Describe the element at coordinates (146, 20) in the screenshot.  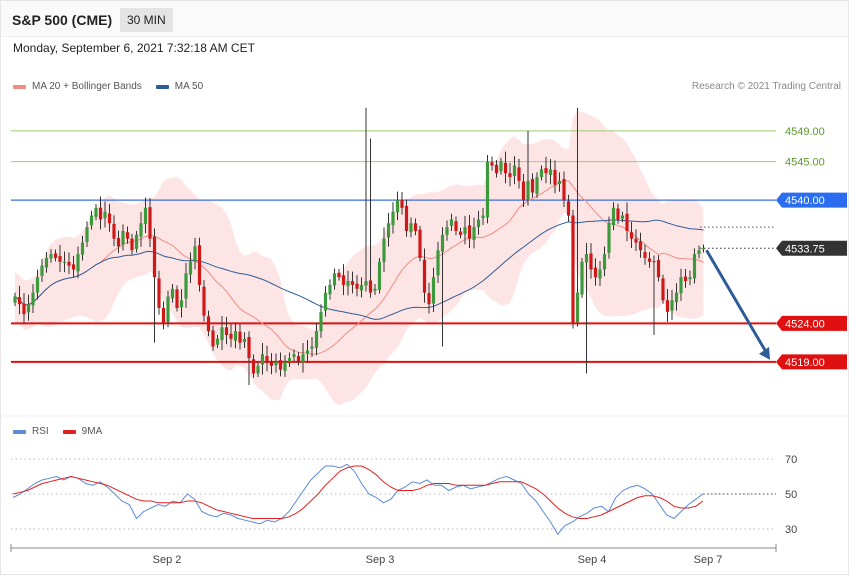
I see `timeframe-badge: 30 MIN` at that location.